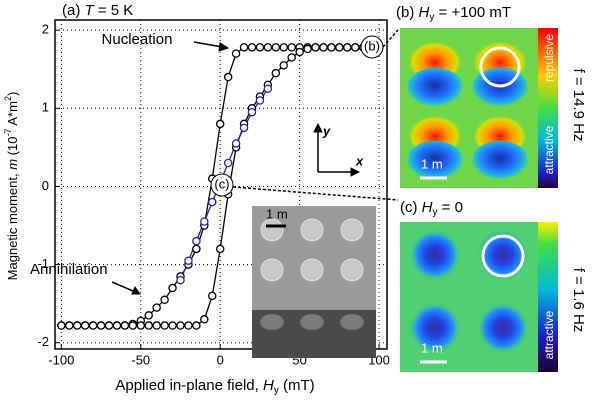  I want to click on annotation: Annihilation, so click(69, 269).